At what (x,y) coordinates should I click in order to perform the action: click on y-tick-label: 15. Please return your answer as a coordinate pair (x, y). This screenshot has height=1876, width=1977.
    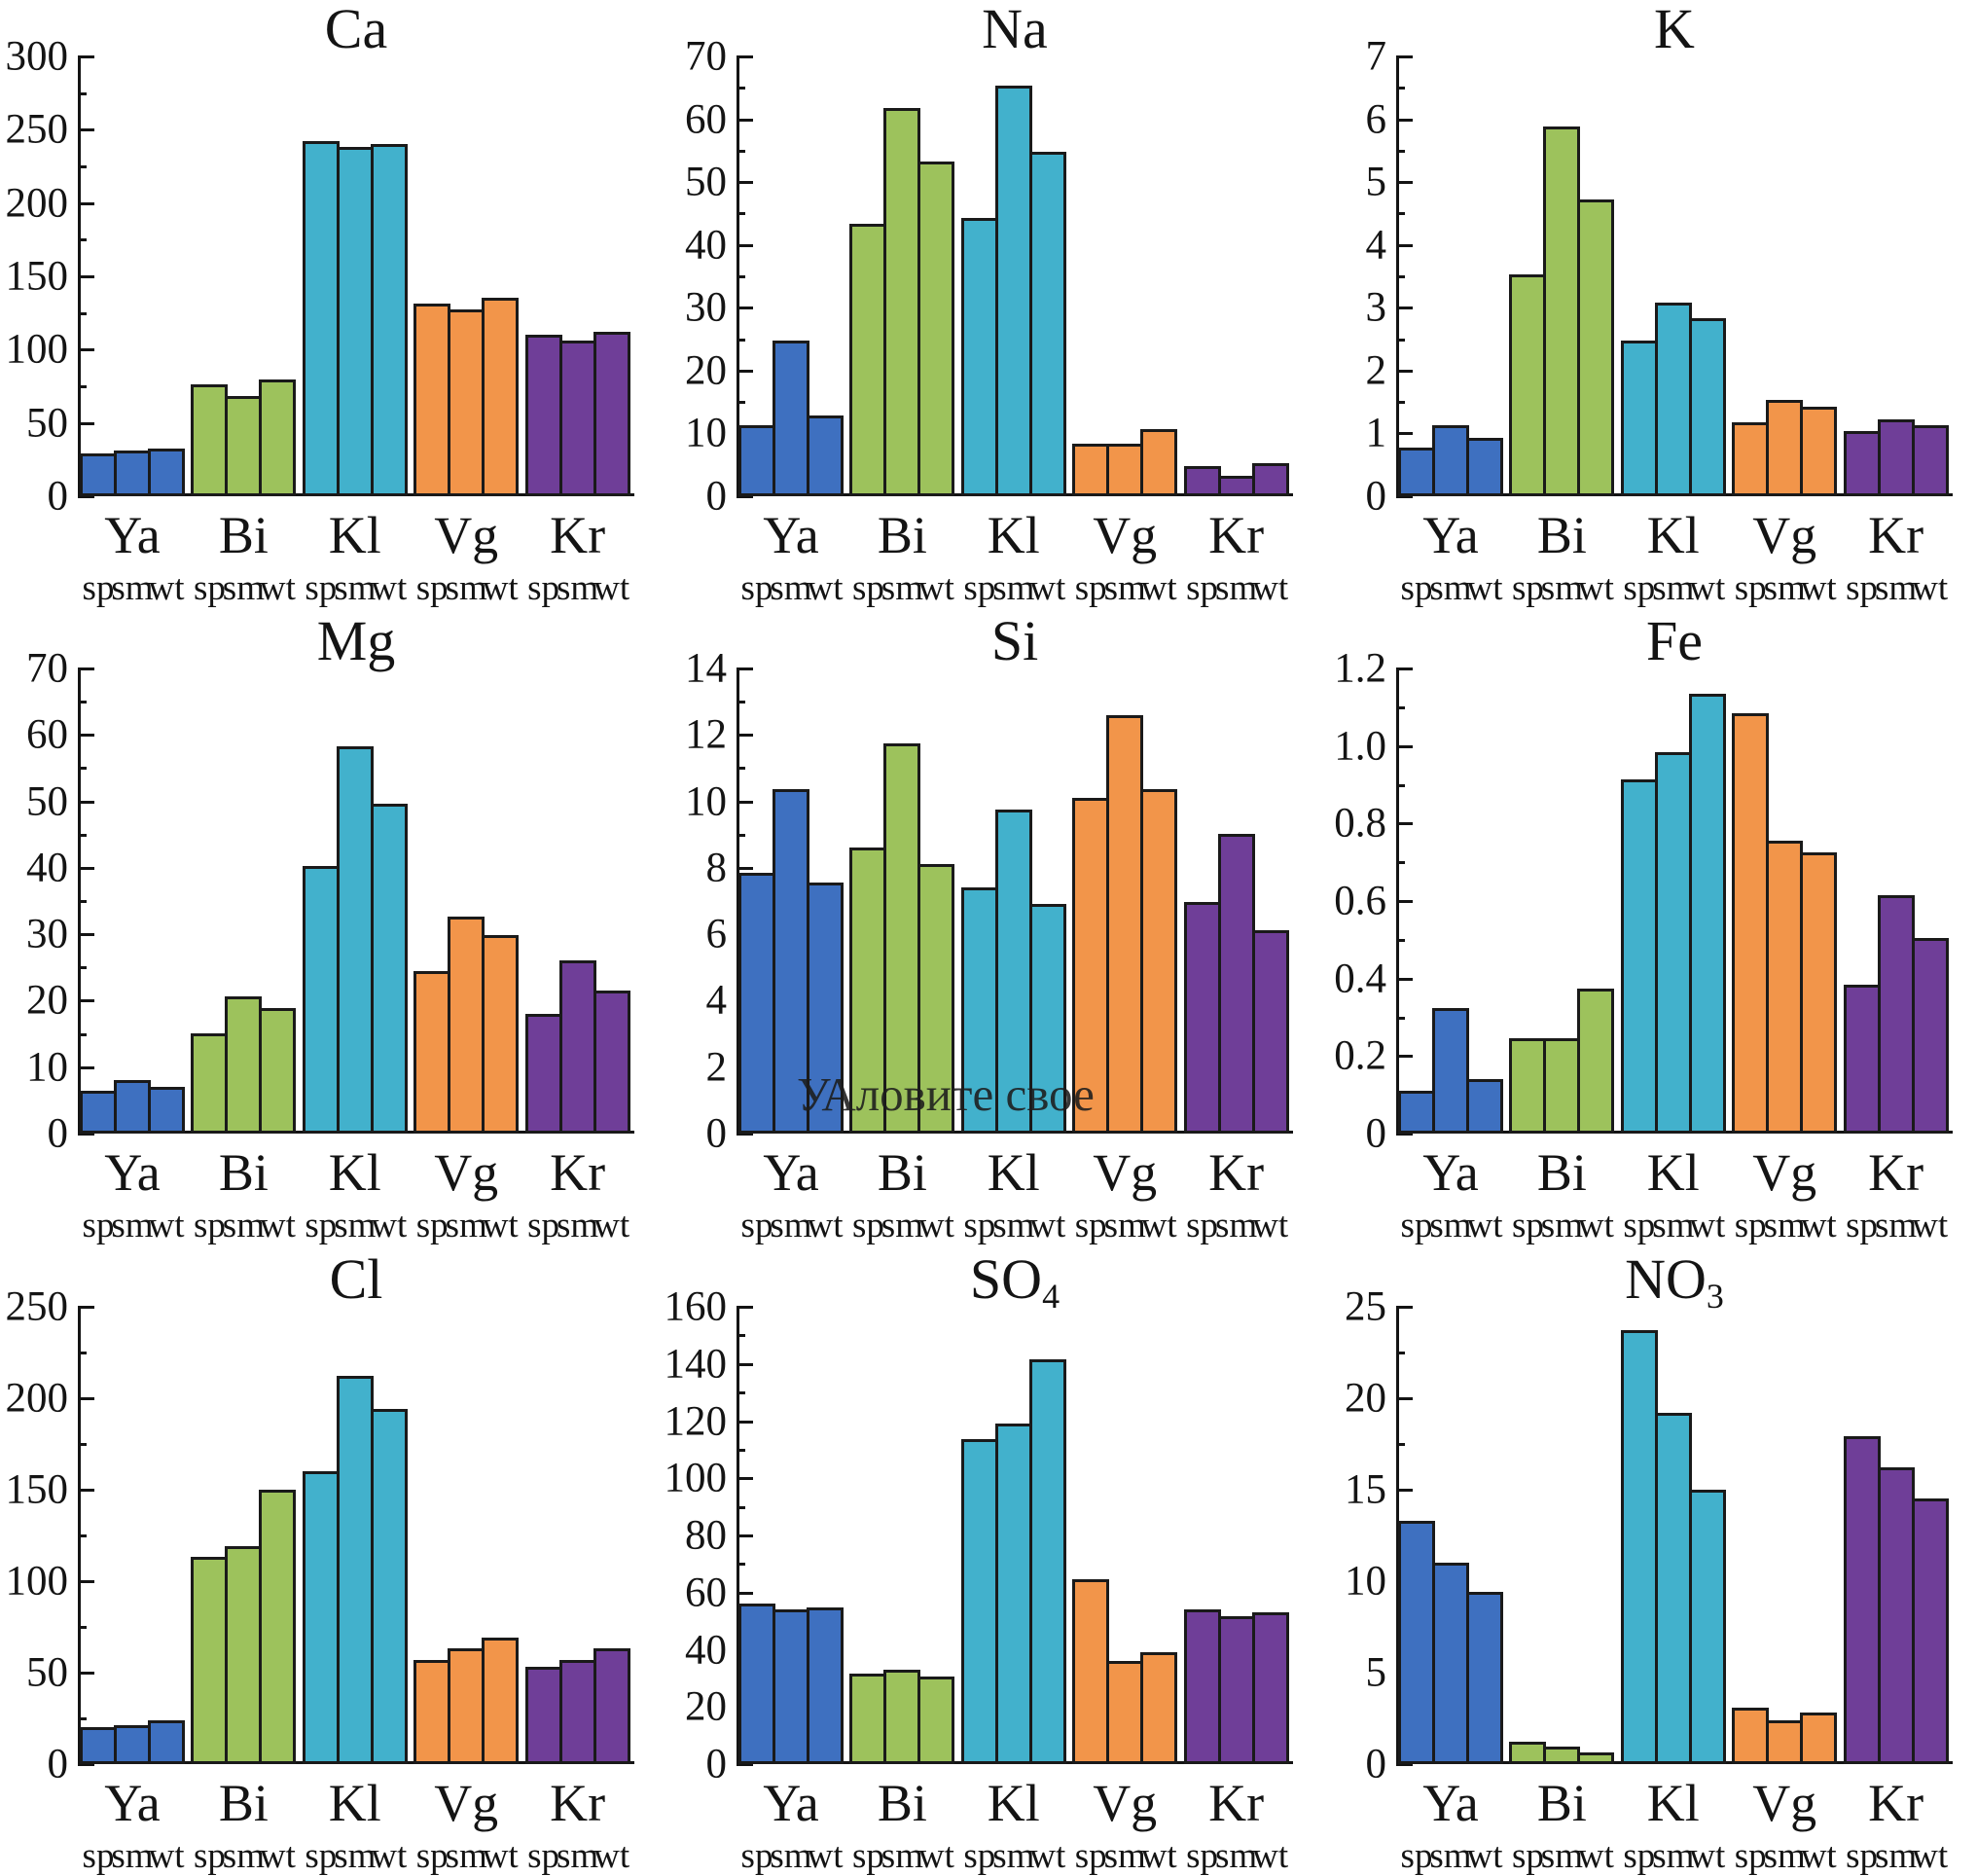
    Looking at the image, I should click on (1365, 1489).